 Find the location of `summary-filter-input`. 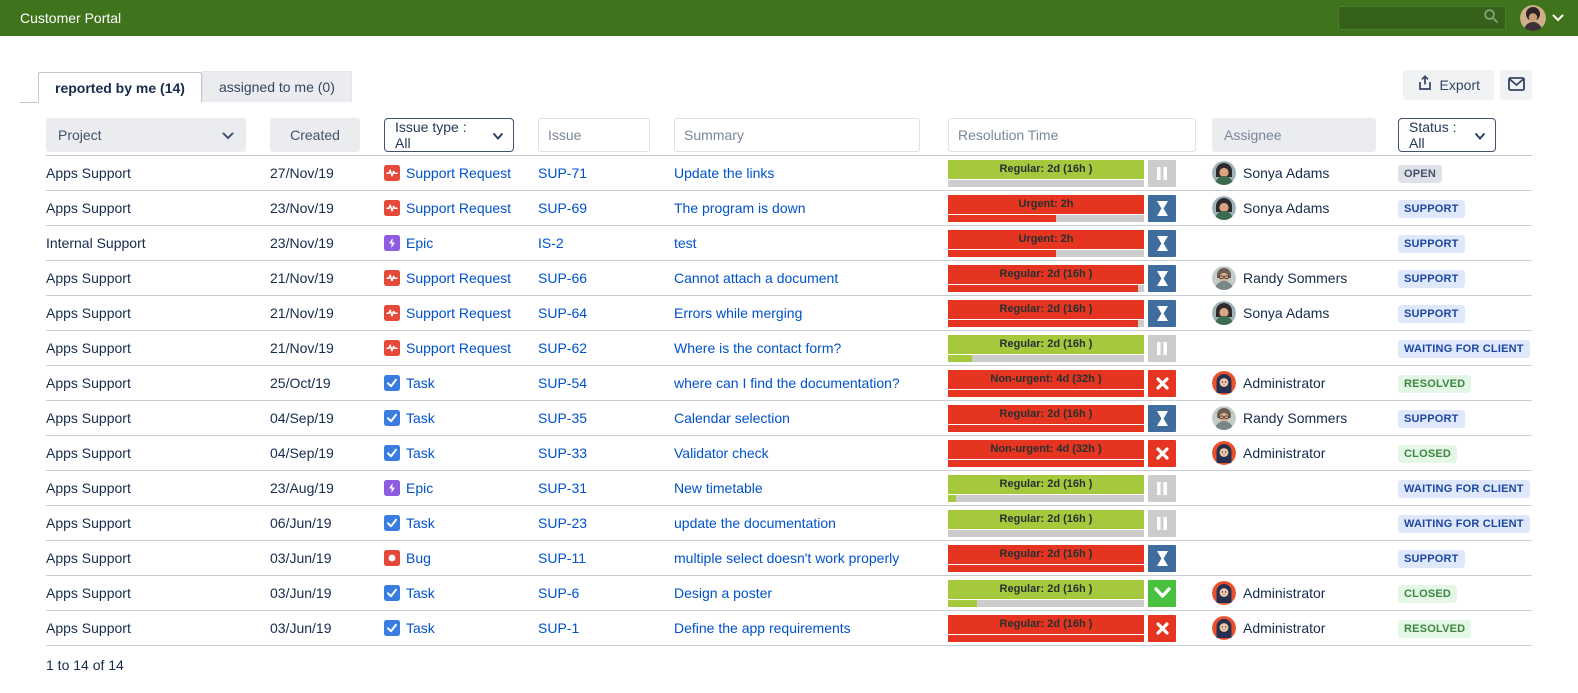

summary-filter-input is located at coordinates (797, 135).